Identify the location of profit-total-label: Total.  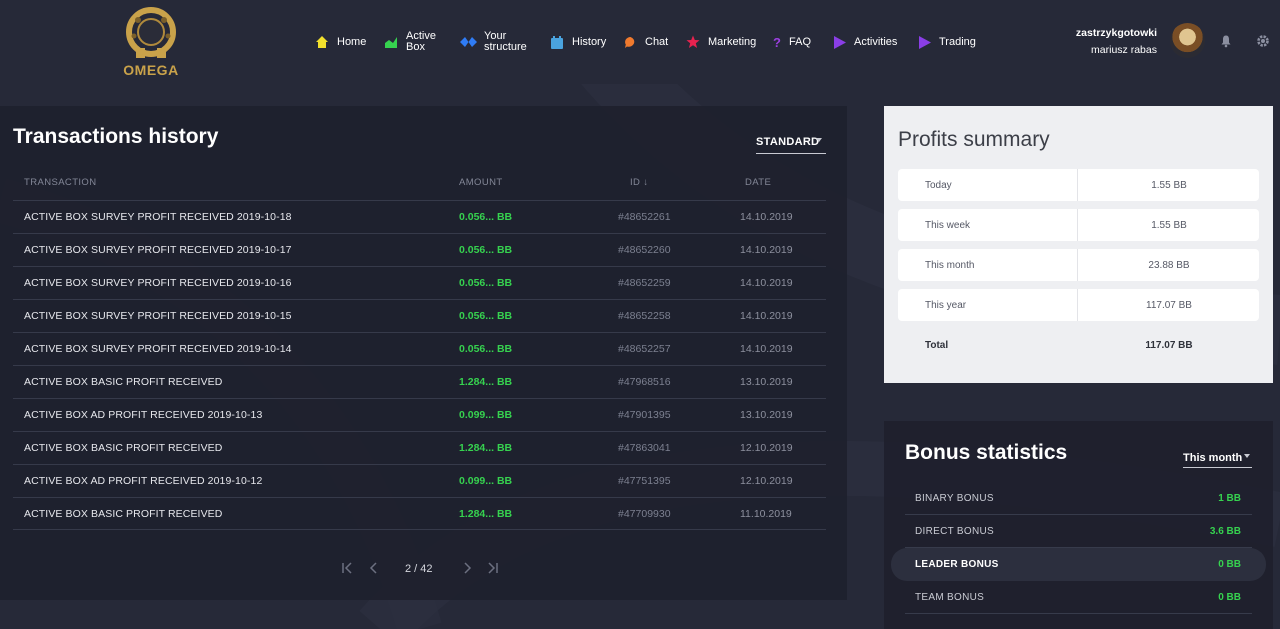
(937, 345).